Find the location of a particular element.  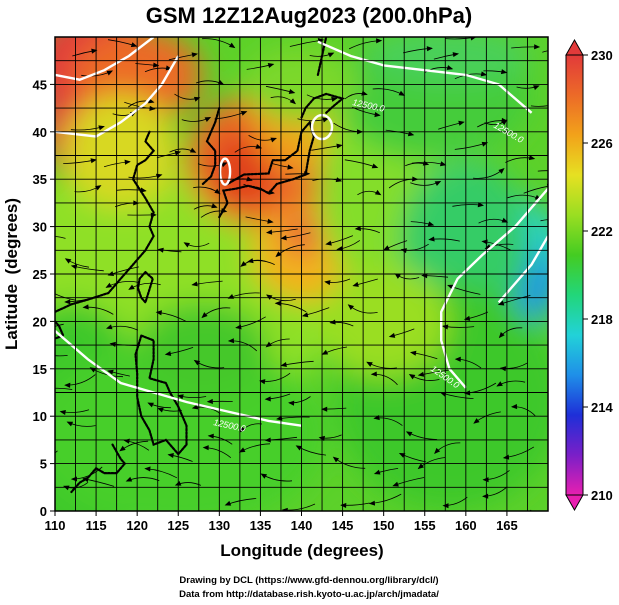

y-tick-label: 25 is located at coordinates (40, 274).